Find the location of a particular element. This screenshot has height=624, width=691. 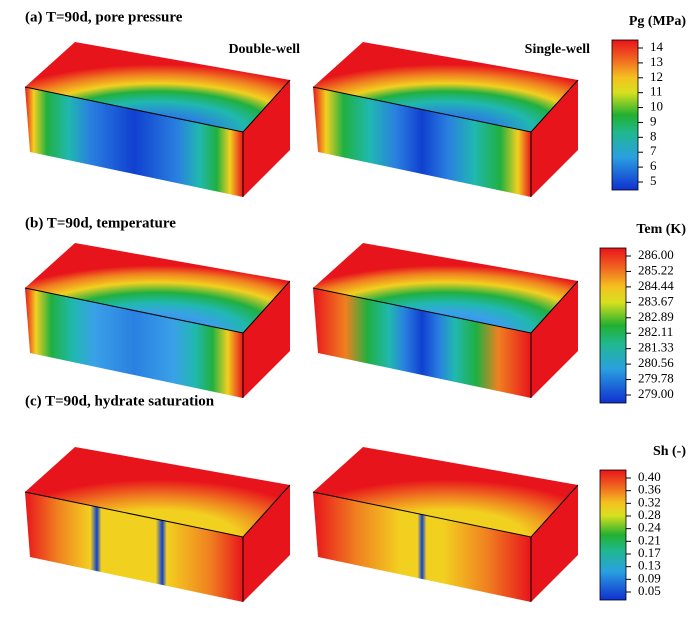

colorbar-tick-label: 284.44 is located at coordinates (656, 285).